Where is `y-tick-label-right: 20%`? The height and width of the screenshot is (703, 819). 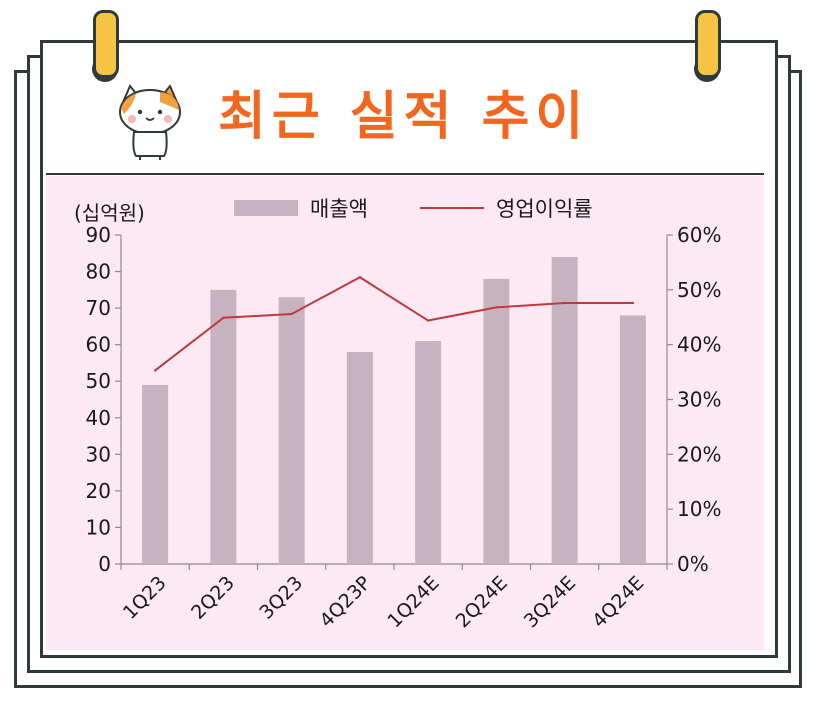
y-tick-label-right: 20% is located at coordinates (699, 454).